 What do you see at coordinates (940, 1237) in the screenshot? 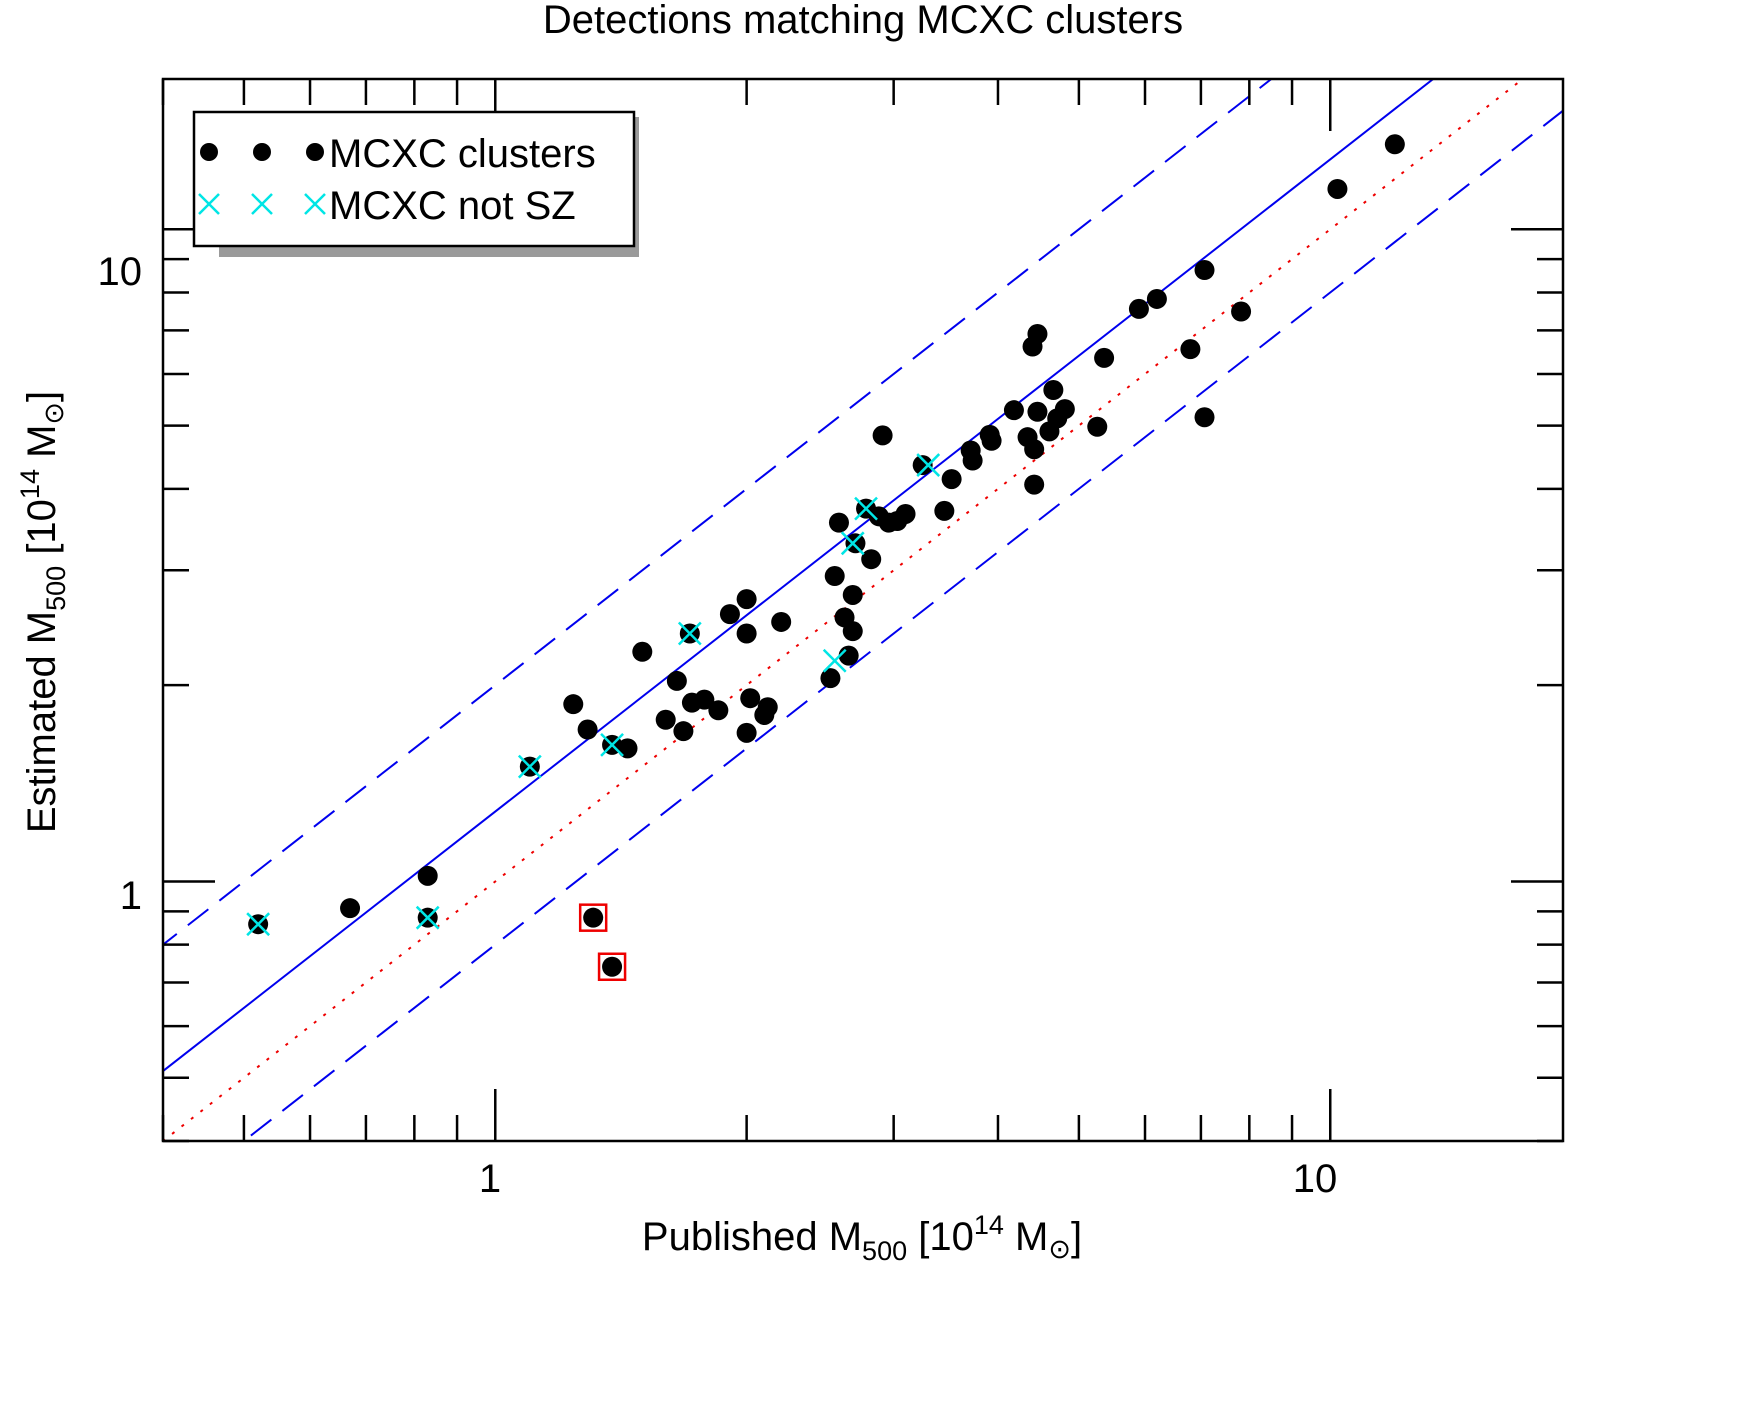
I see `x-axis-label-open: [10` at bounding box center [940, 1237].